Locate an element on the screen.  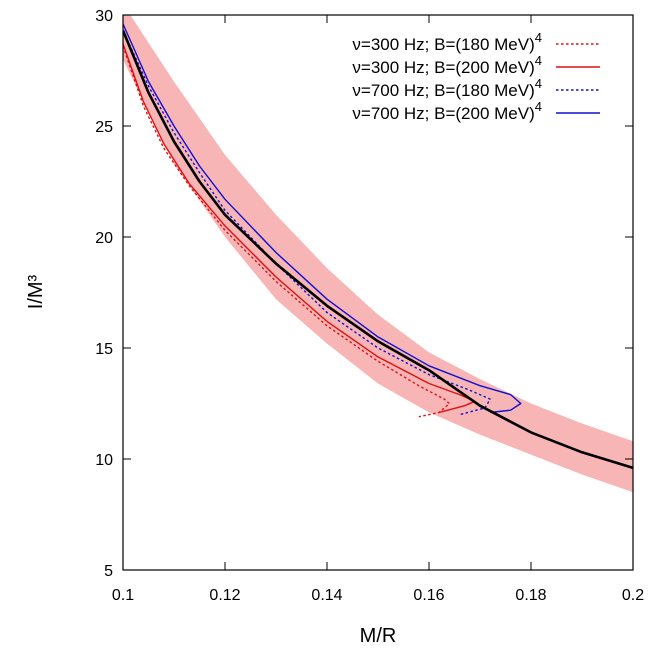
x-tick-label: 0.16 is located at coordinates (428, 595).